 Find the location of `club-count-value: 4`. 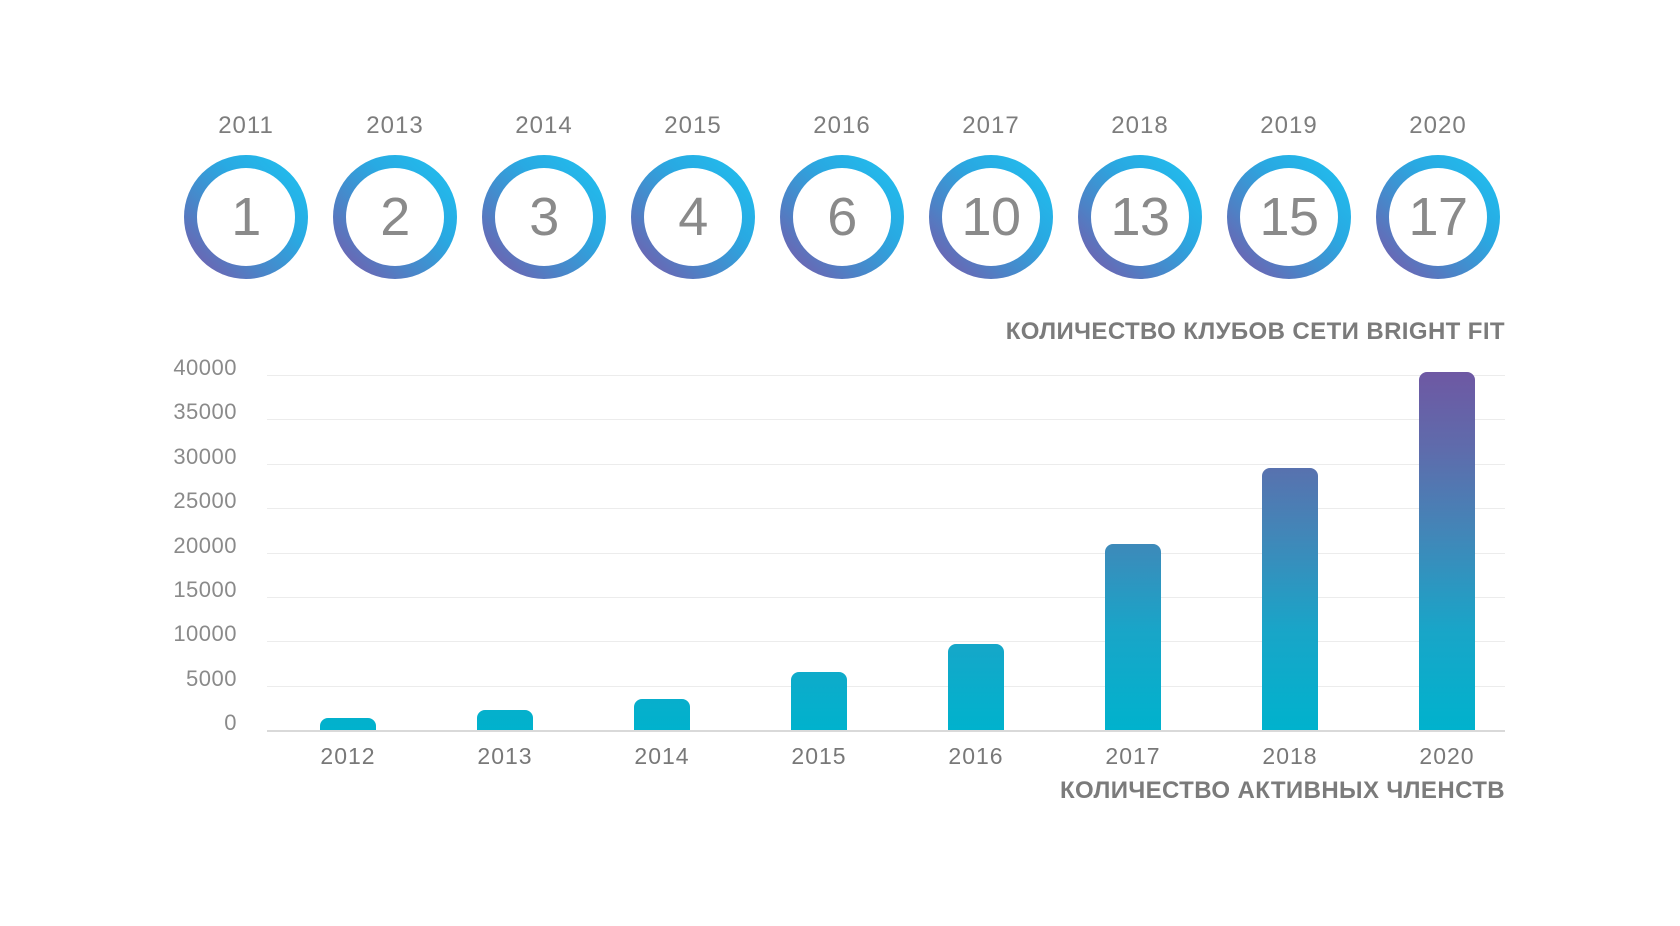

club-count-value: 4 is located at coordinates (693, 217).